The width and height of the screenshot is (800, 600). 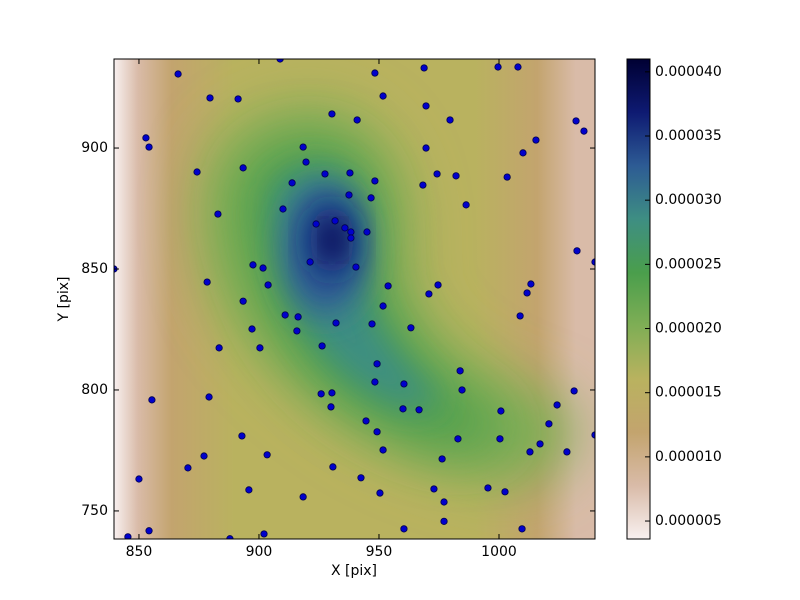 What do you see at coordinates (638, 299) in the screenshot?
I see `colorbar` at bounding box center [638, 299].